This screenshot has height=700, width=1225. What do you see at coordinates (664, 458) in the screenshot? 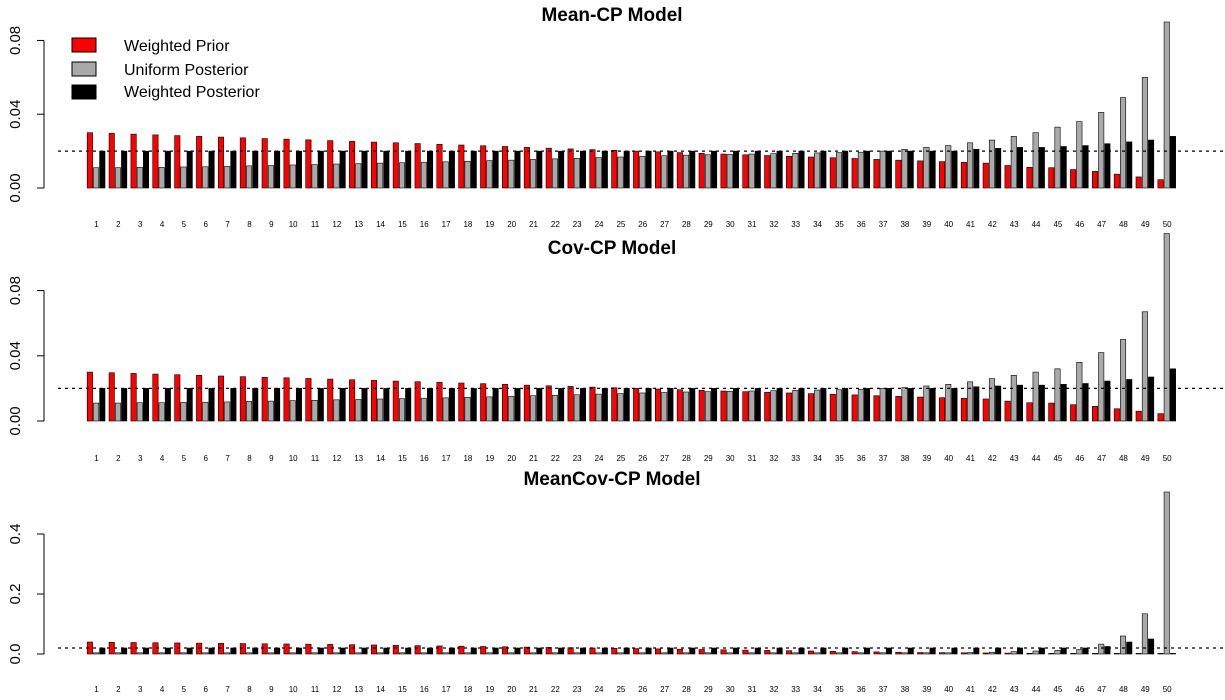
I see `x-tick-label: 27` at bounding box center [664, 458].